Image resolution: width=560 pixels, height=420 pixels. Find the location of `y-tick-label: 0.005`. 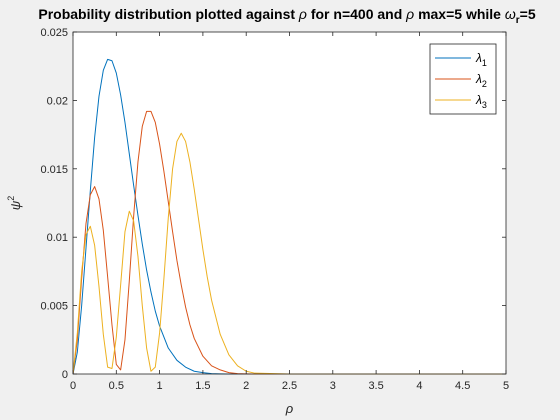

y-tick-label: 0.005 is located at coordinates (54, 307).